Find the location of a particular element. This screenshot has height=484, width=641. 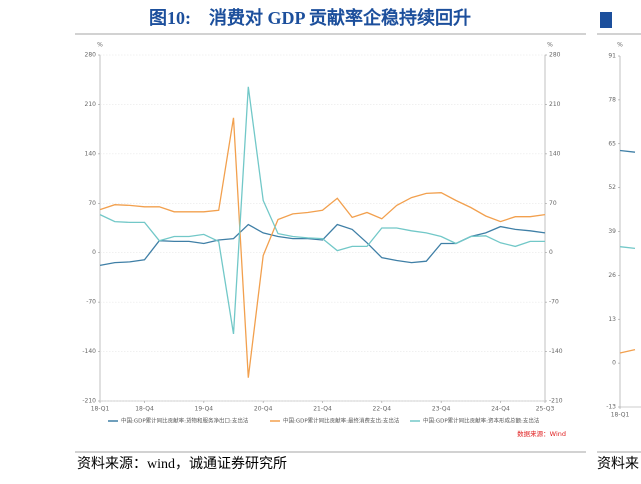

x-tick-label: 21-Q4 is located at coordinates (322, 409).